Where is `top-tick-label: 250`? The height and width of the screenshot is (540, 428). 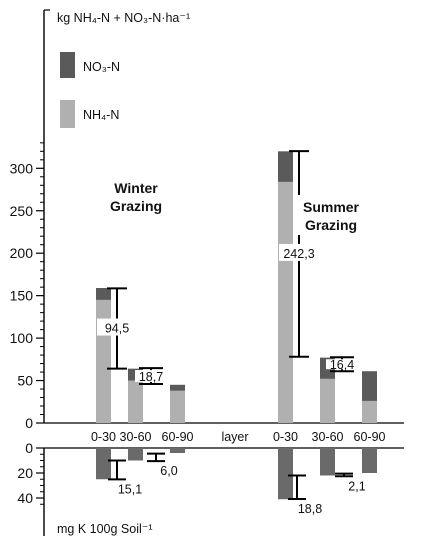 top-tick-label: 250 is located at coordinates (22, 211).